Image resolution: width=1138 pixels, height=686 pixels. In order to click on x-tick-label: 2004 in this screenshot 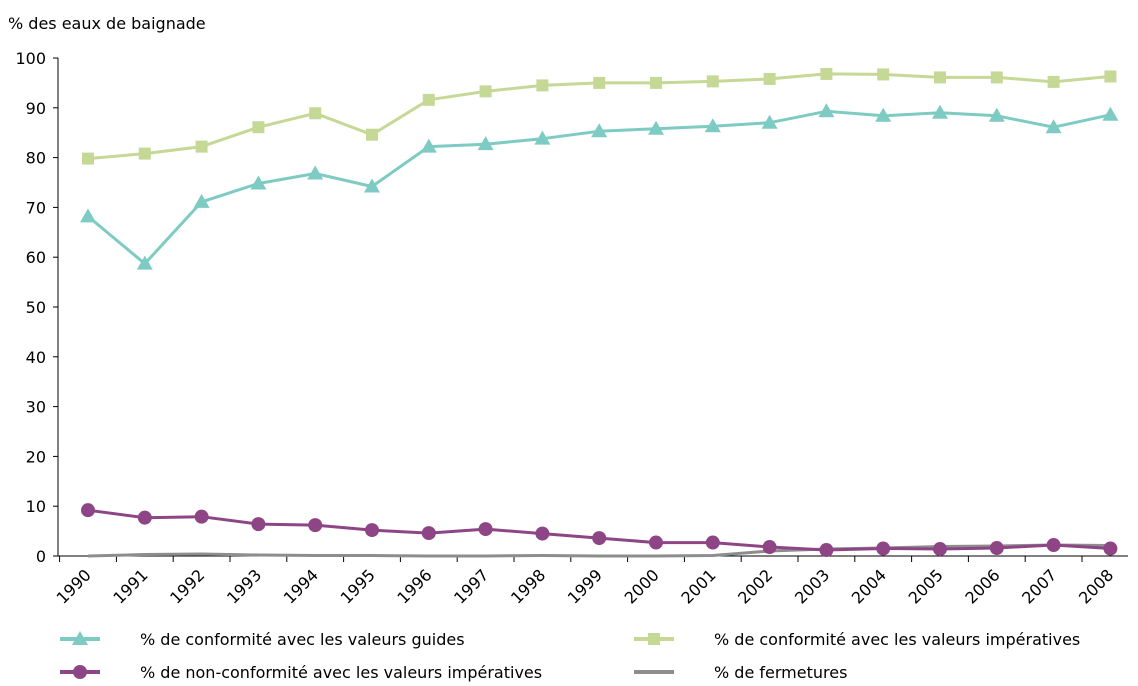, I will do `click(869, 586)`.